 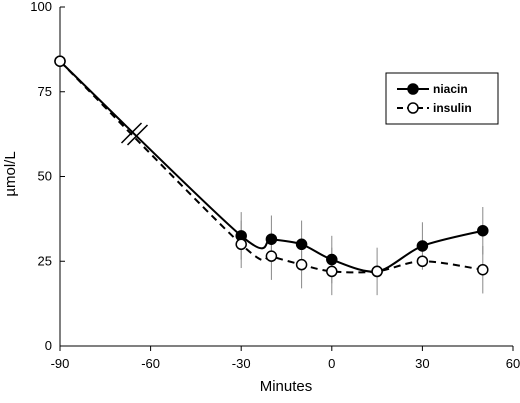 What do you see at coordinates (413, 89) in the screenshot?
I see `legend-marker-niacin` at bounding box center [413, 89].